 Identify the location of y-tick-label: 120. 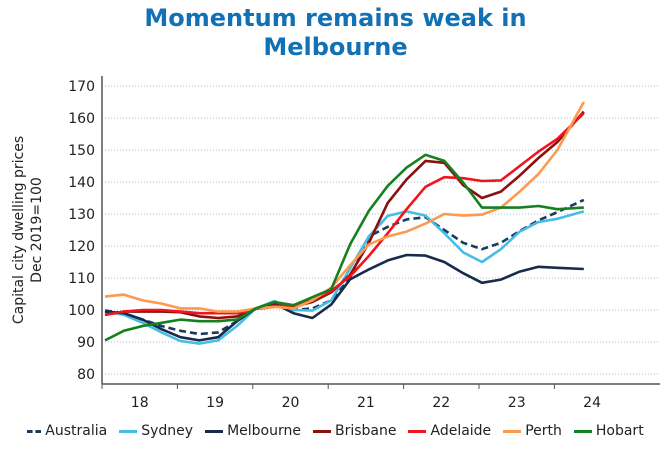
(81, 247).